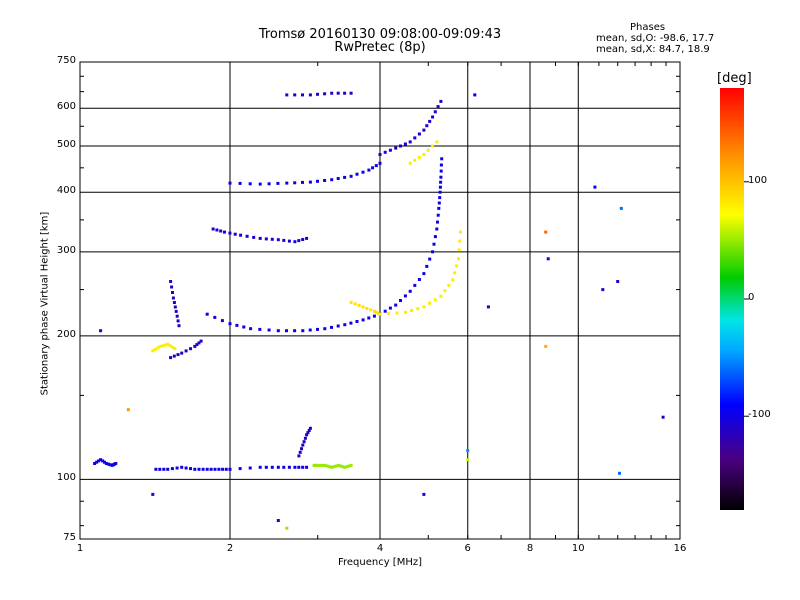 The image size is (800, 600). Describe the element at coordinates (66, 144) in the screenshot. I see `y-tick-label: 500` at that location.